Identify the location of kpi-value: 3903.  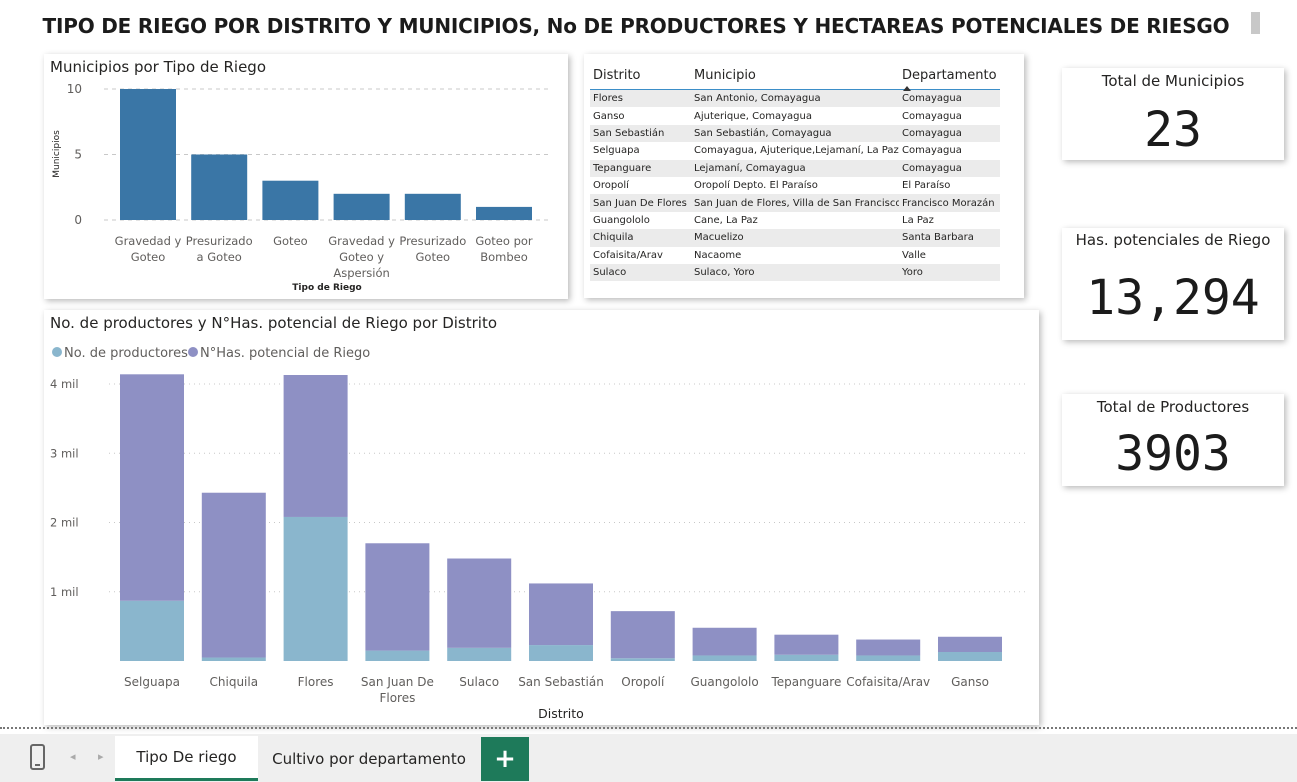
(1173, 454).